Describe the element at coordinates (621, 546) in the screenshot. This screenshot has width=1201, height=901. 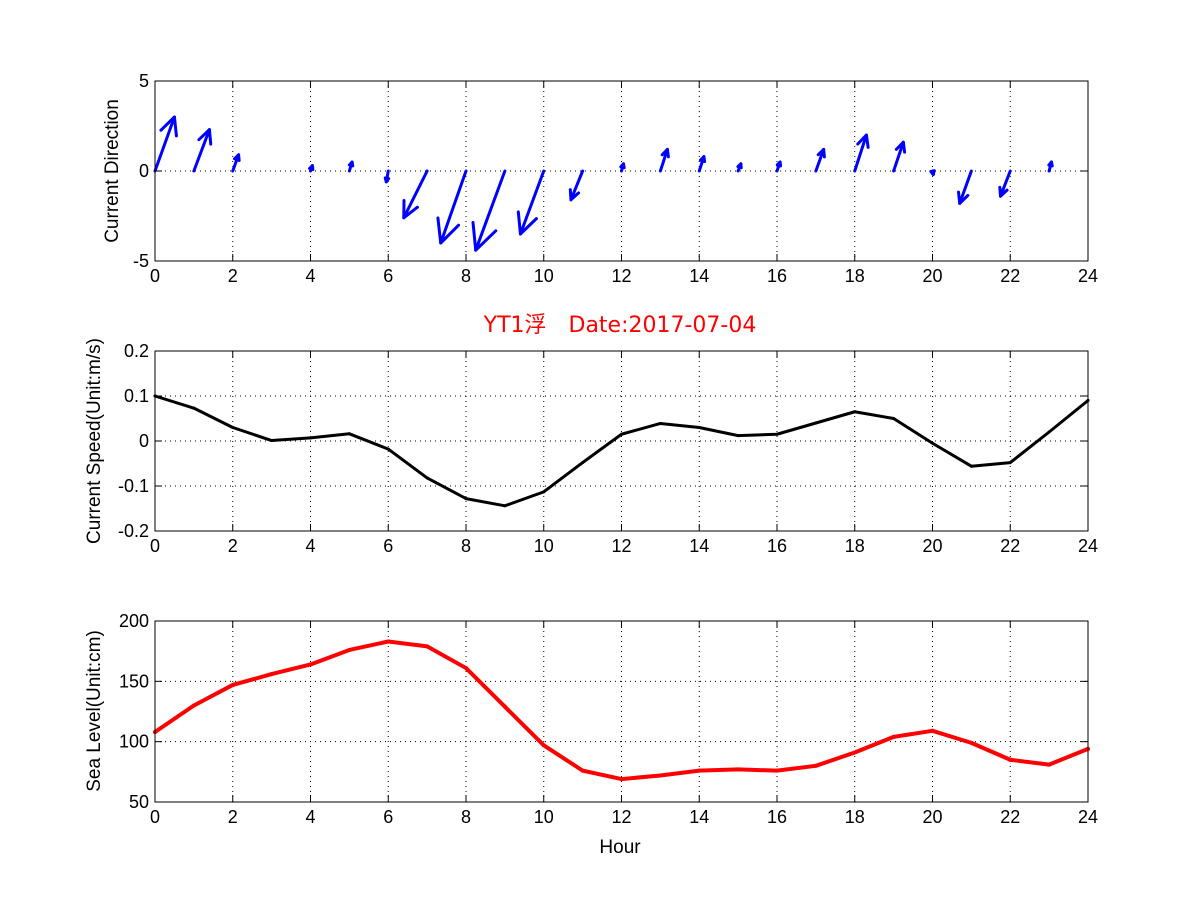
I see `speed-x-tick-label: 12` at that location.